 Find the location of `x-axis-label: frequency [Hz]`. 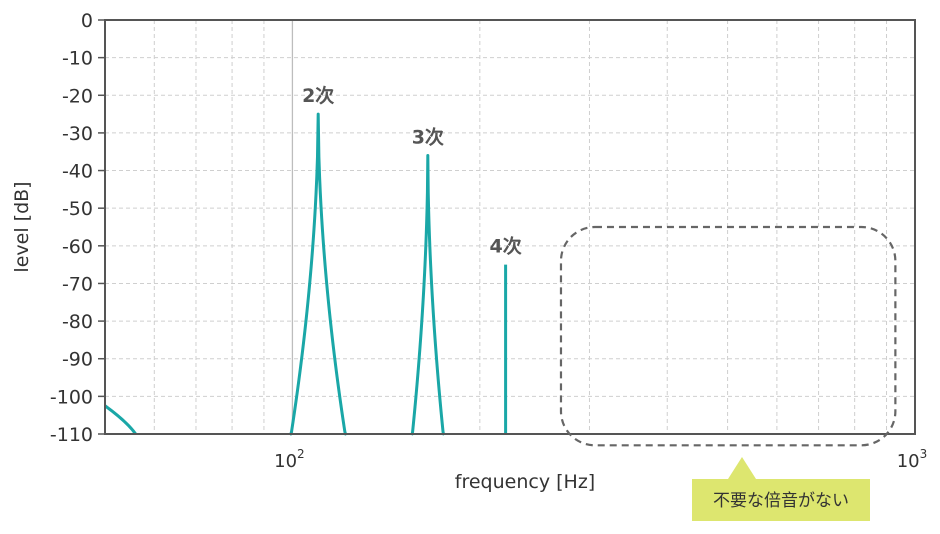

x-axis-label: frequency [Hz] is located at coordinates (525, 482).